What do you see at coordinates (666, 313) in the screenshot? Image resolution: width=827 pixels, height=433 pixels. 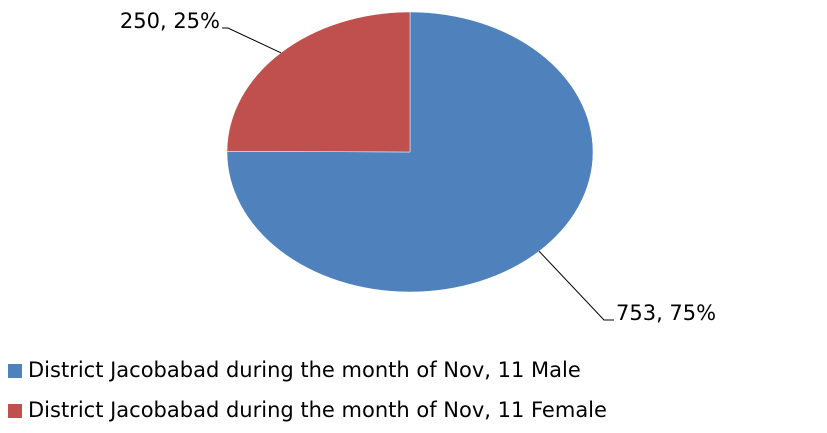 I see `data-label: 753, 75%` at bounding box center [666, 313].